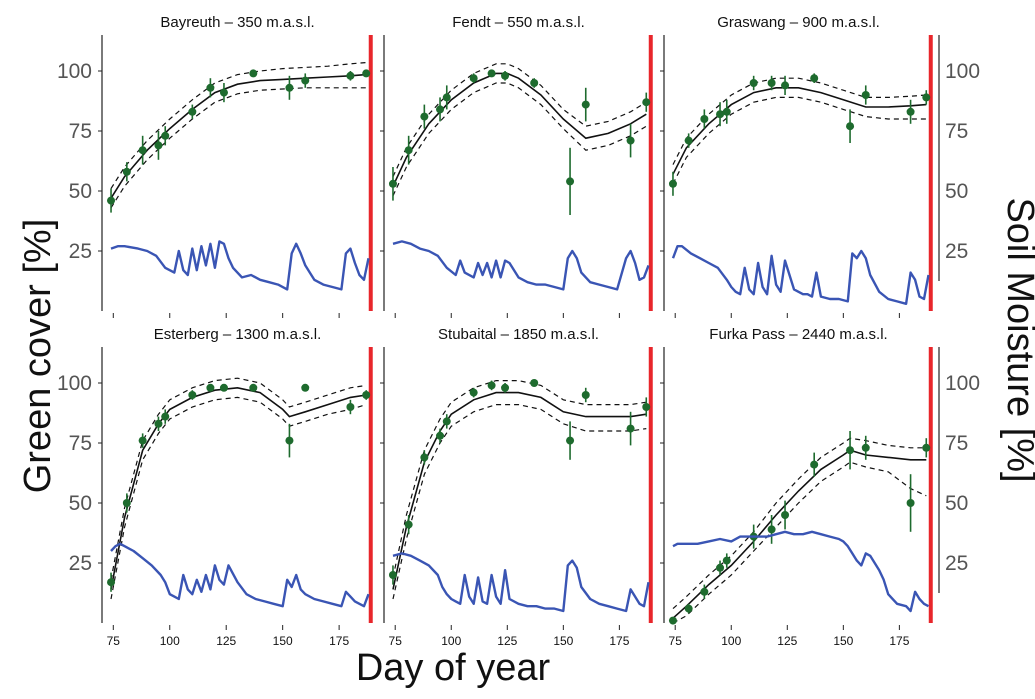 The image size is (1035, 699). Describe the element at coordinates (518, 22) in the screenshot. I see `panel-title: Fendt – 550 m.a.s.l.` at that location.